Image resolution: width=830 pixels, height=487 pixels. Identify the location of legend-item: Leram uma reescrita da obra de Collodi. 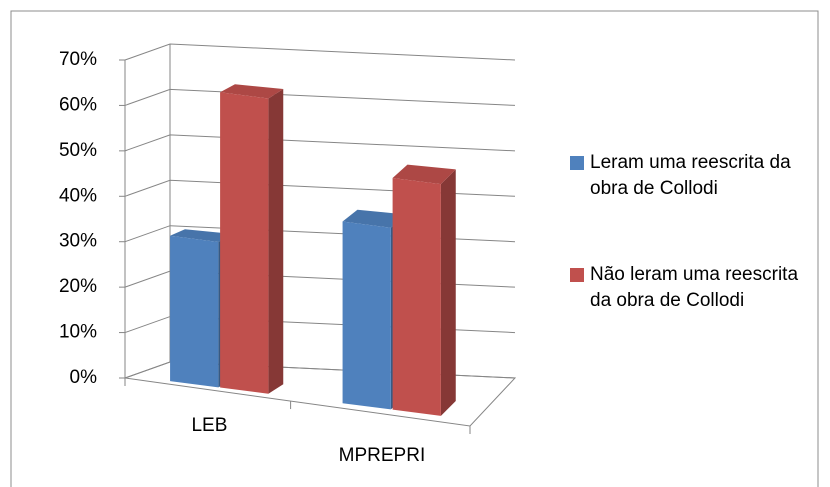
(690, 176).